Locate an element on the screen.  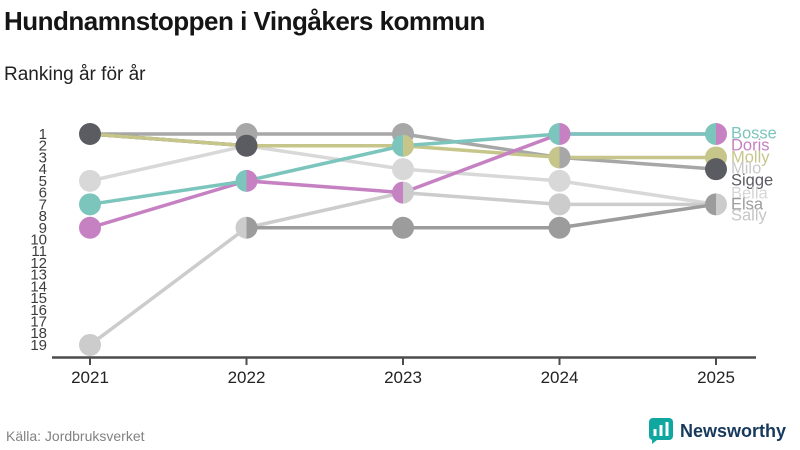
newsworthy-bars-icon is located at coordinates (660, 431).